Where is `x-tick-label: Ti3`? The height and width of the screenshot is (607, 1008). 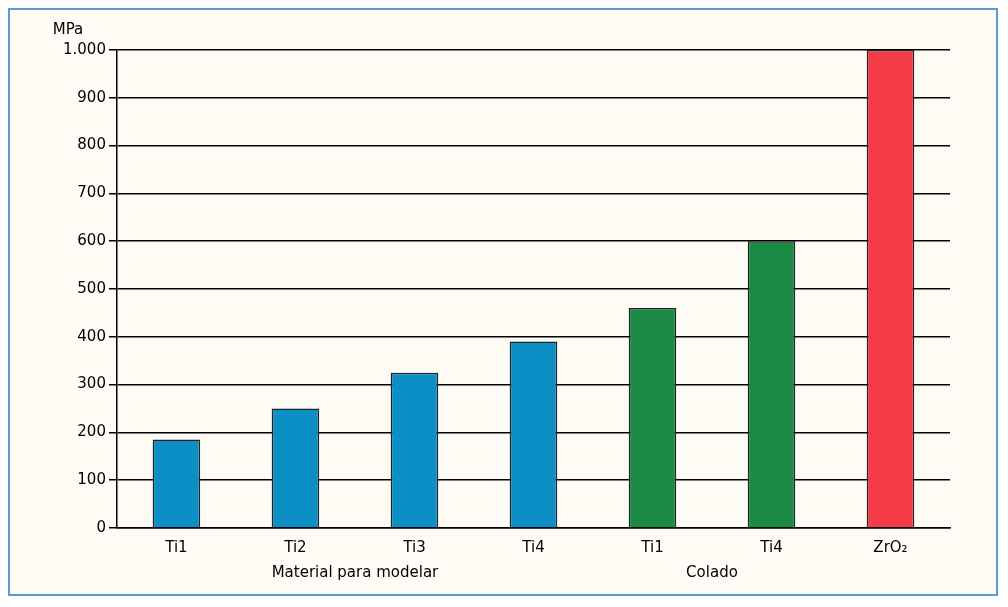 x-tick-label: Ti3 is located at coordinates (414, 546).